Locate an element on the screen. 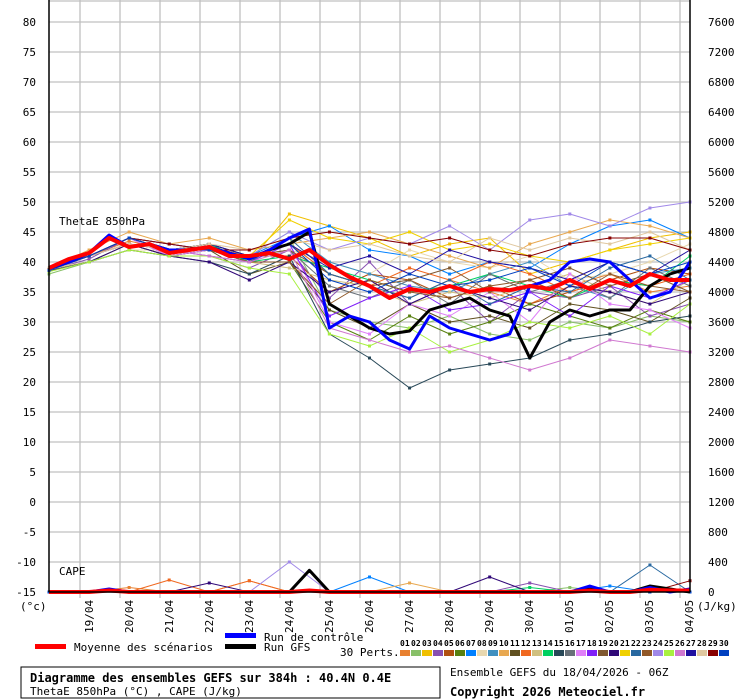 This screenshot has width=740, height=700. y-right-tick-label: 5200 is located at coordinates (721, 202).